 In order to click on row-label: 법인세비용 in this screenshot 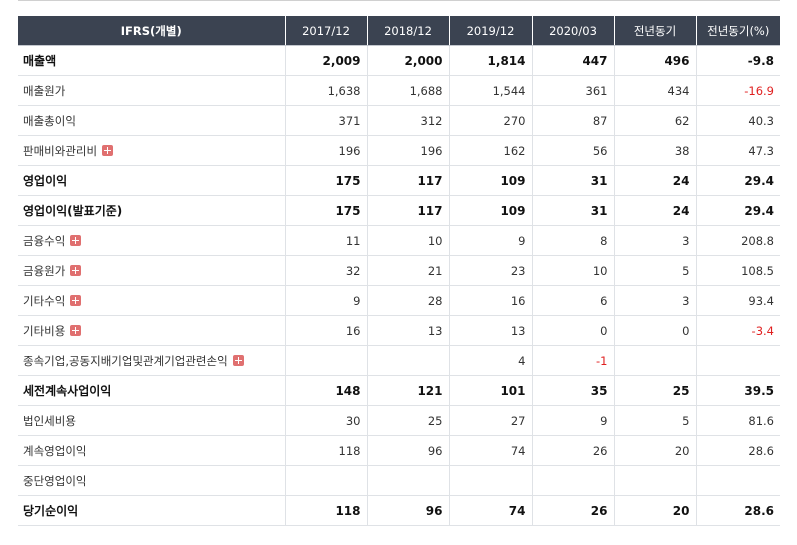, I will do `click(49, 420)`.